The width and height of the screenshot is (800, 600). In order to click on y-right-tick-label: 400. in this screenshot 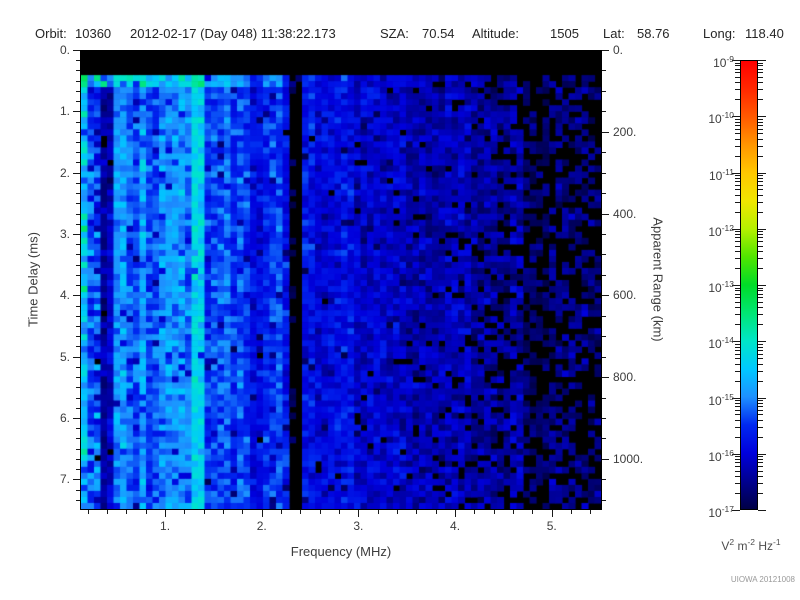, I will do `click(625, 213)`.